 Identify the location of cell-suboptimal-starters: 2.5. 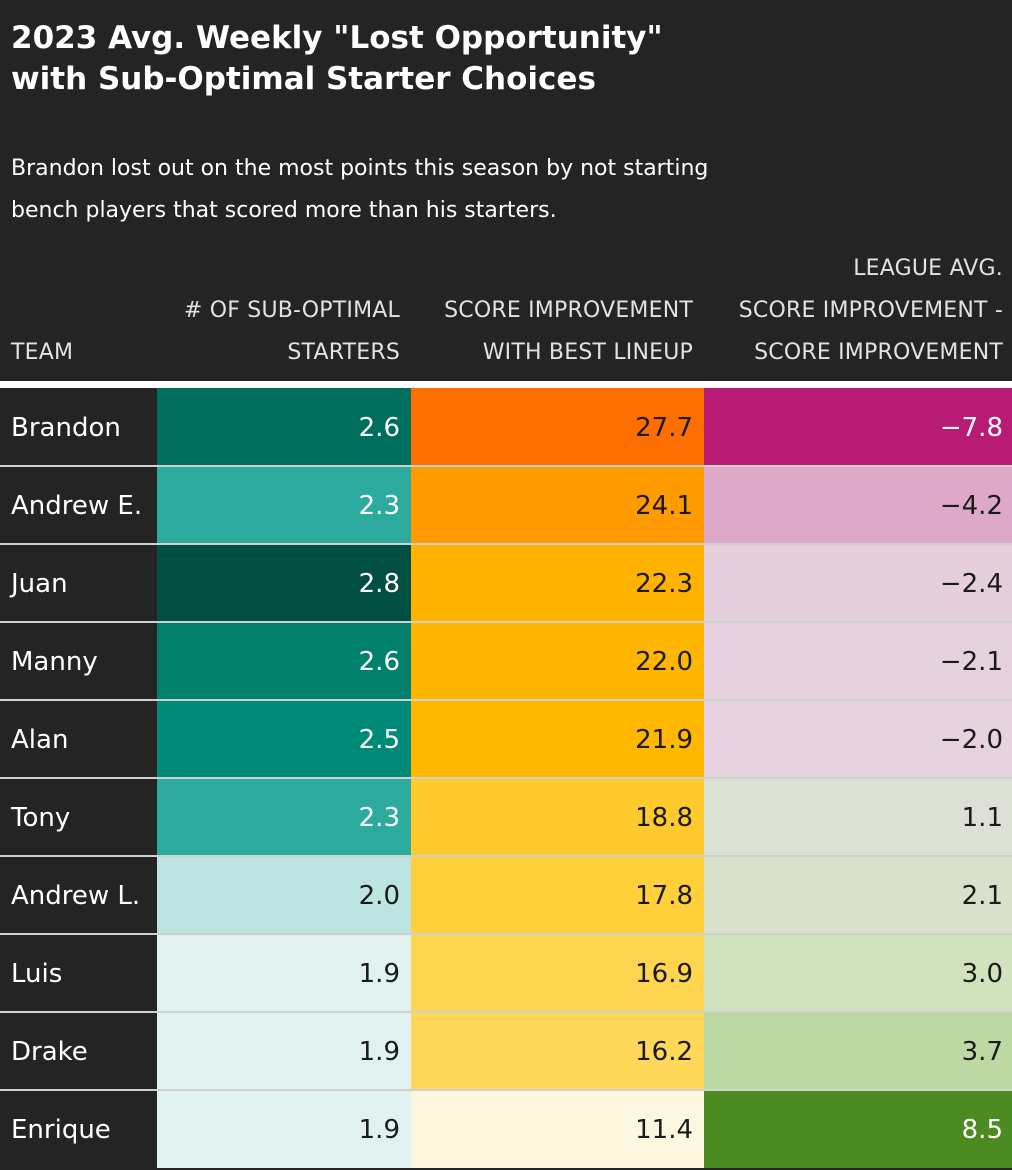
(284, 739).